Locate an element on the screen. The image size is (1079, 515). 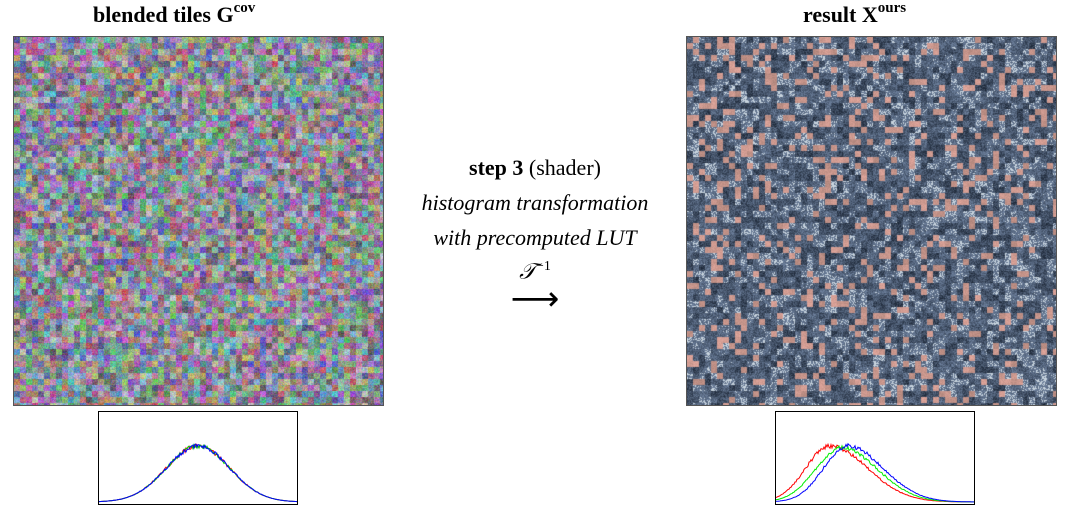
right-histogram-plot is located at coordinates (875, 472).